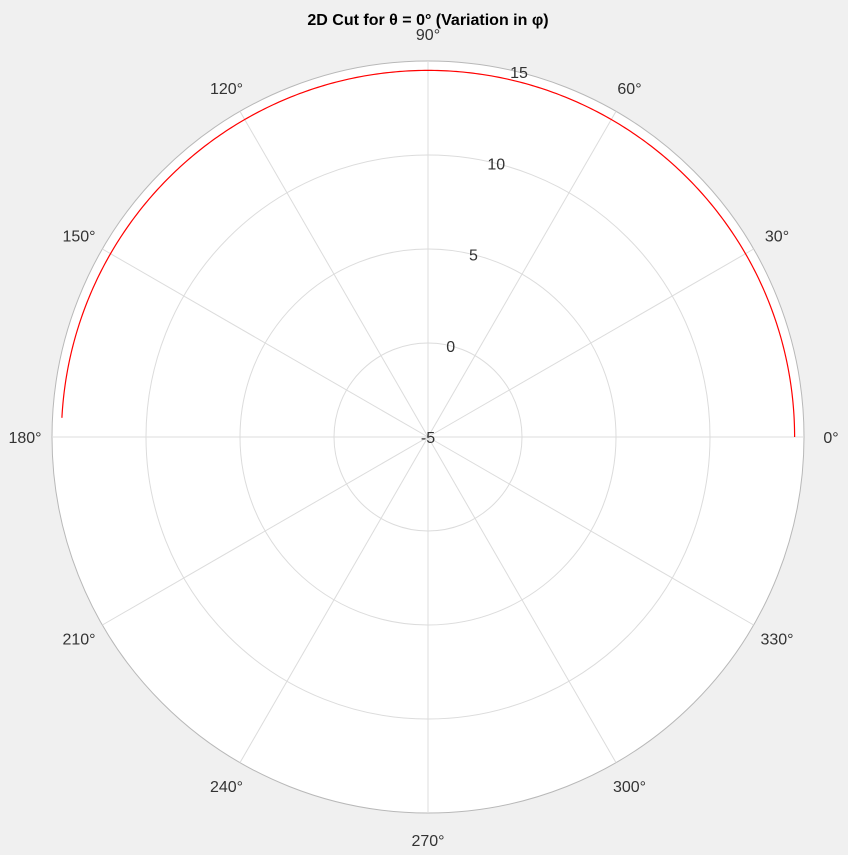 The image size is (848, 855). Describe the element at coordinates (226, 89) in the screenshot. I see `theta-tick-label: 120°` at that location.